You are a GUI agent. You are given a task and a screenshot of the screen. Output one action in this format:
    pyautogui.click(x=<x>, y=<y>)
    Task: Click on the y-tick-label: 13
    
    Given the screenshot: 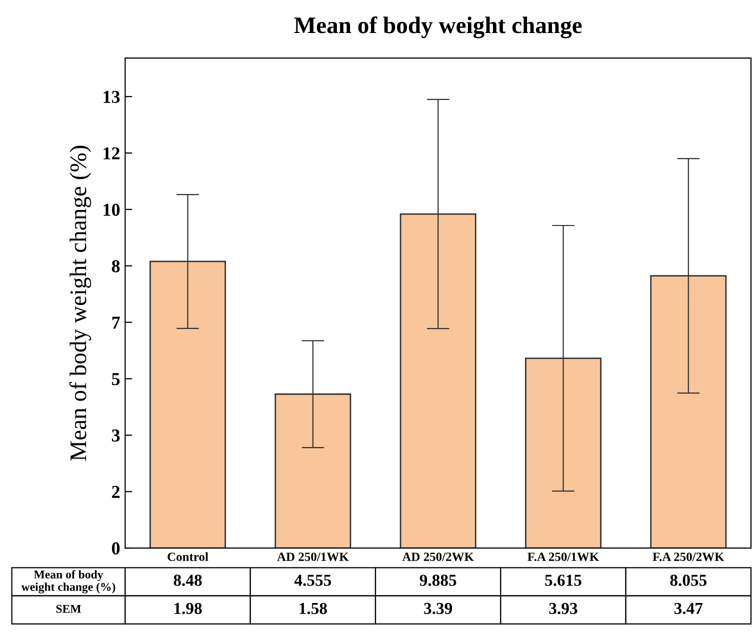 What is the action you would take?
    pyautogui.click(x=112, y=97)
    